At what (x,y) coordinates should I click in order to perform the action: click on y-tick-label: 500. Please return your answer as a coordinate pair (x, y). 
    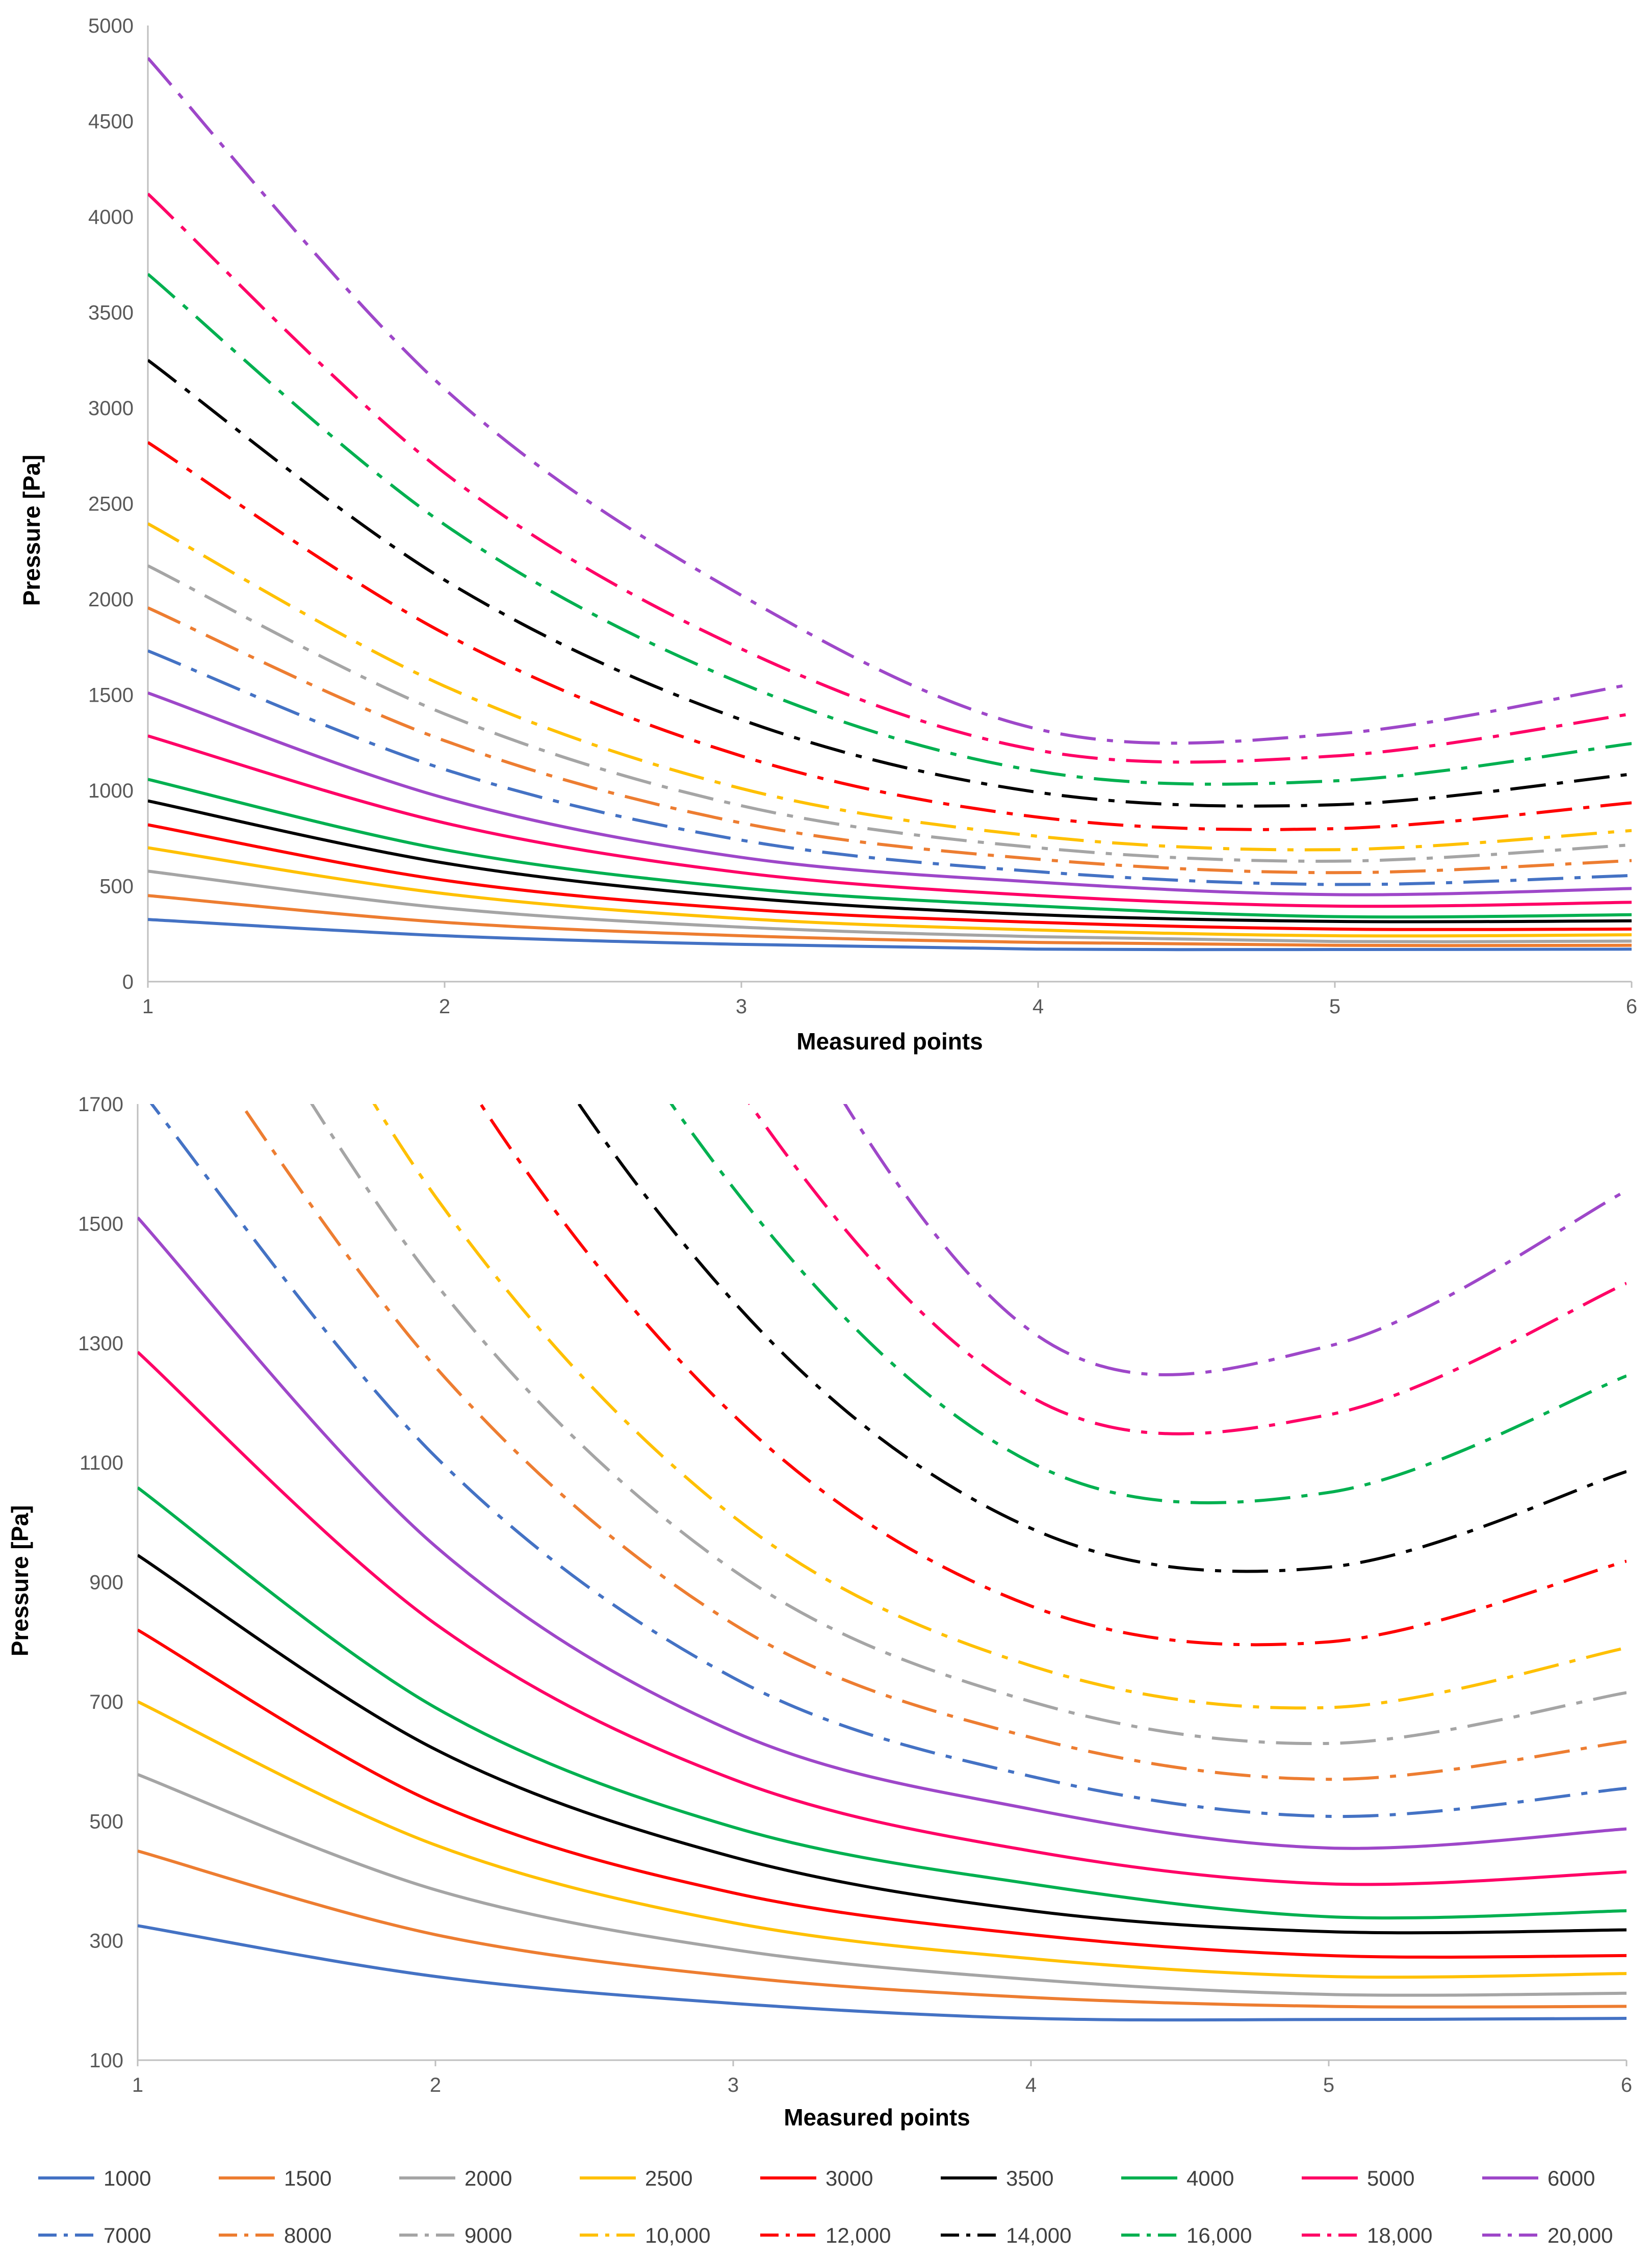
    Looking at the image, I should click on (116, 887).